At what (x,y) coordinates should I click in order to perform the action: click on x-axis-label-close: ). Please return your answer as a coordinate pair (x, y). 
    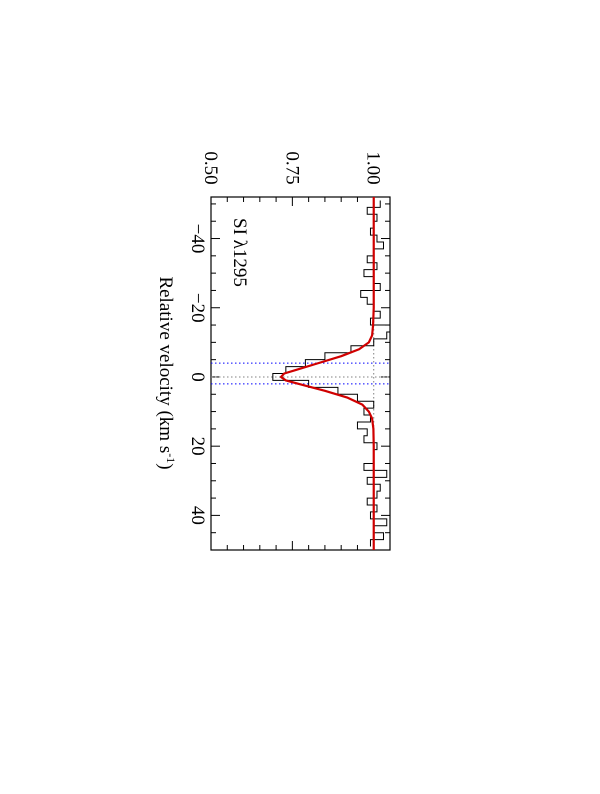
    Looking at the image, I should click on (165, 466).